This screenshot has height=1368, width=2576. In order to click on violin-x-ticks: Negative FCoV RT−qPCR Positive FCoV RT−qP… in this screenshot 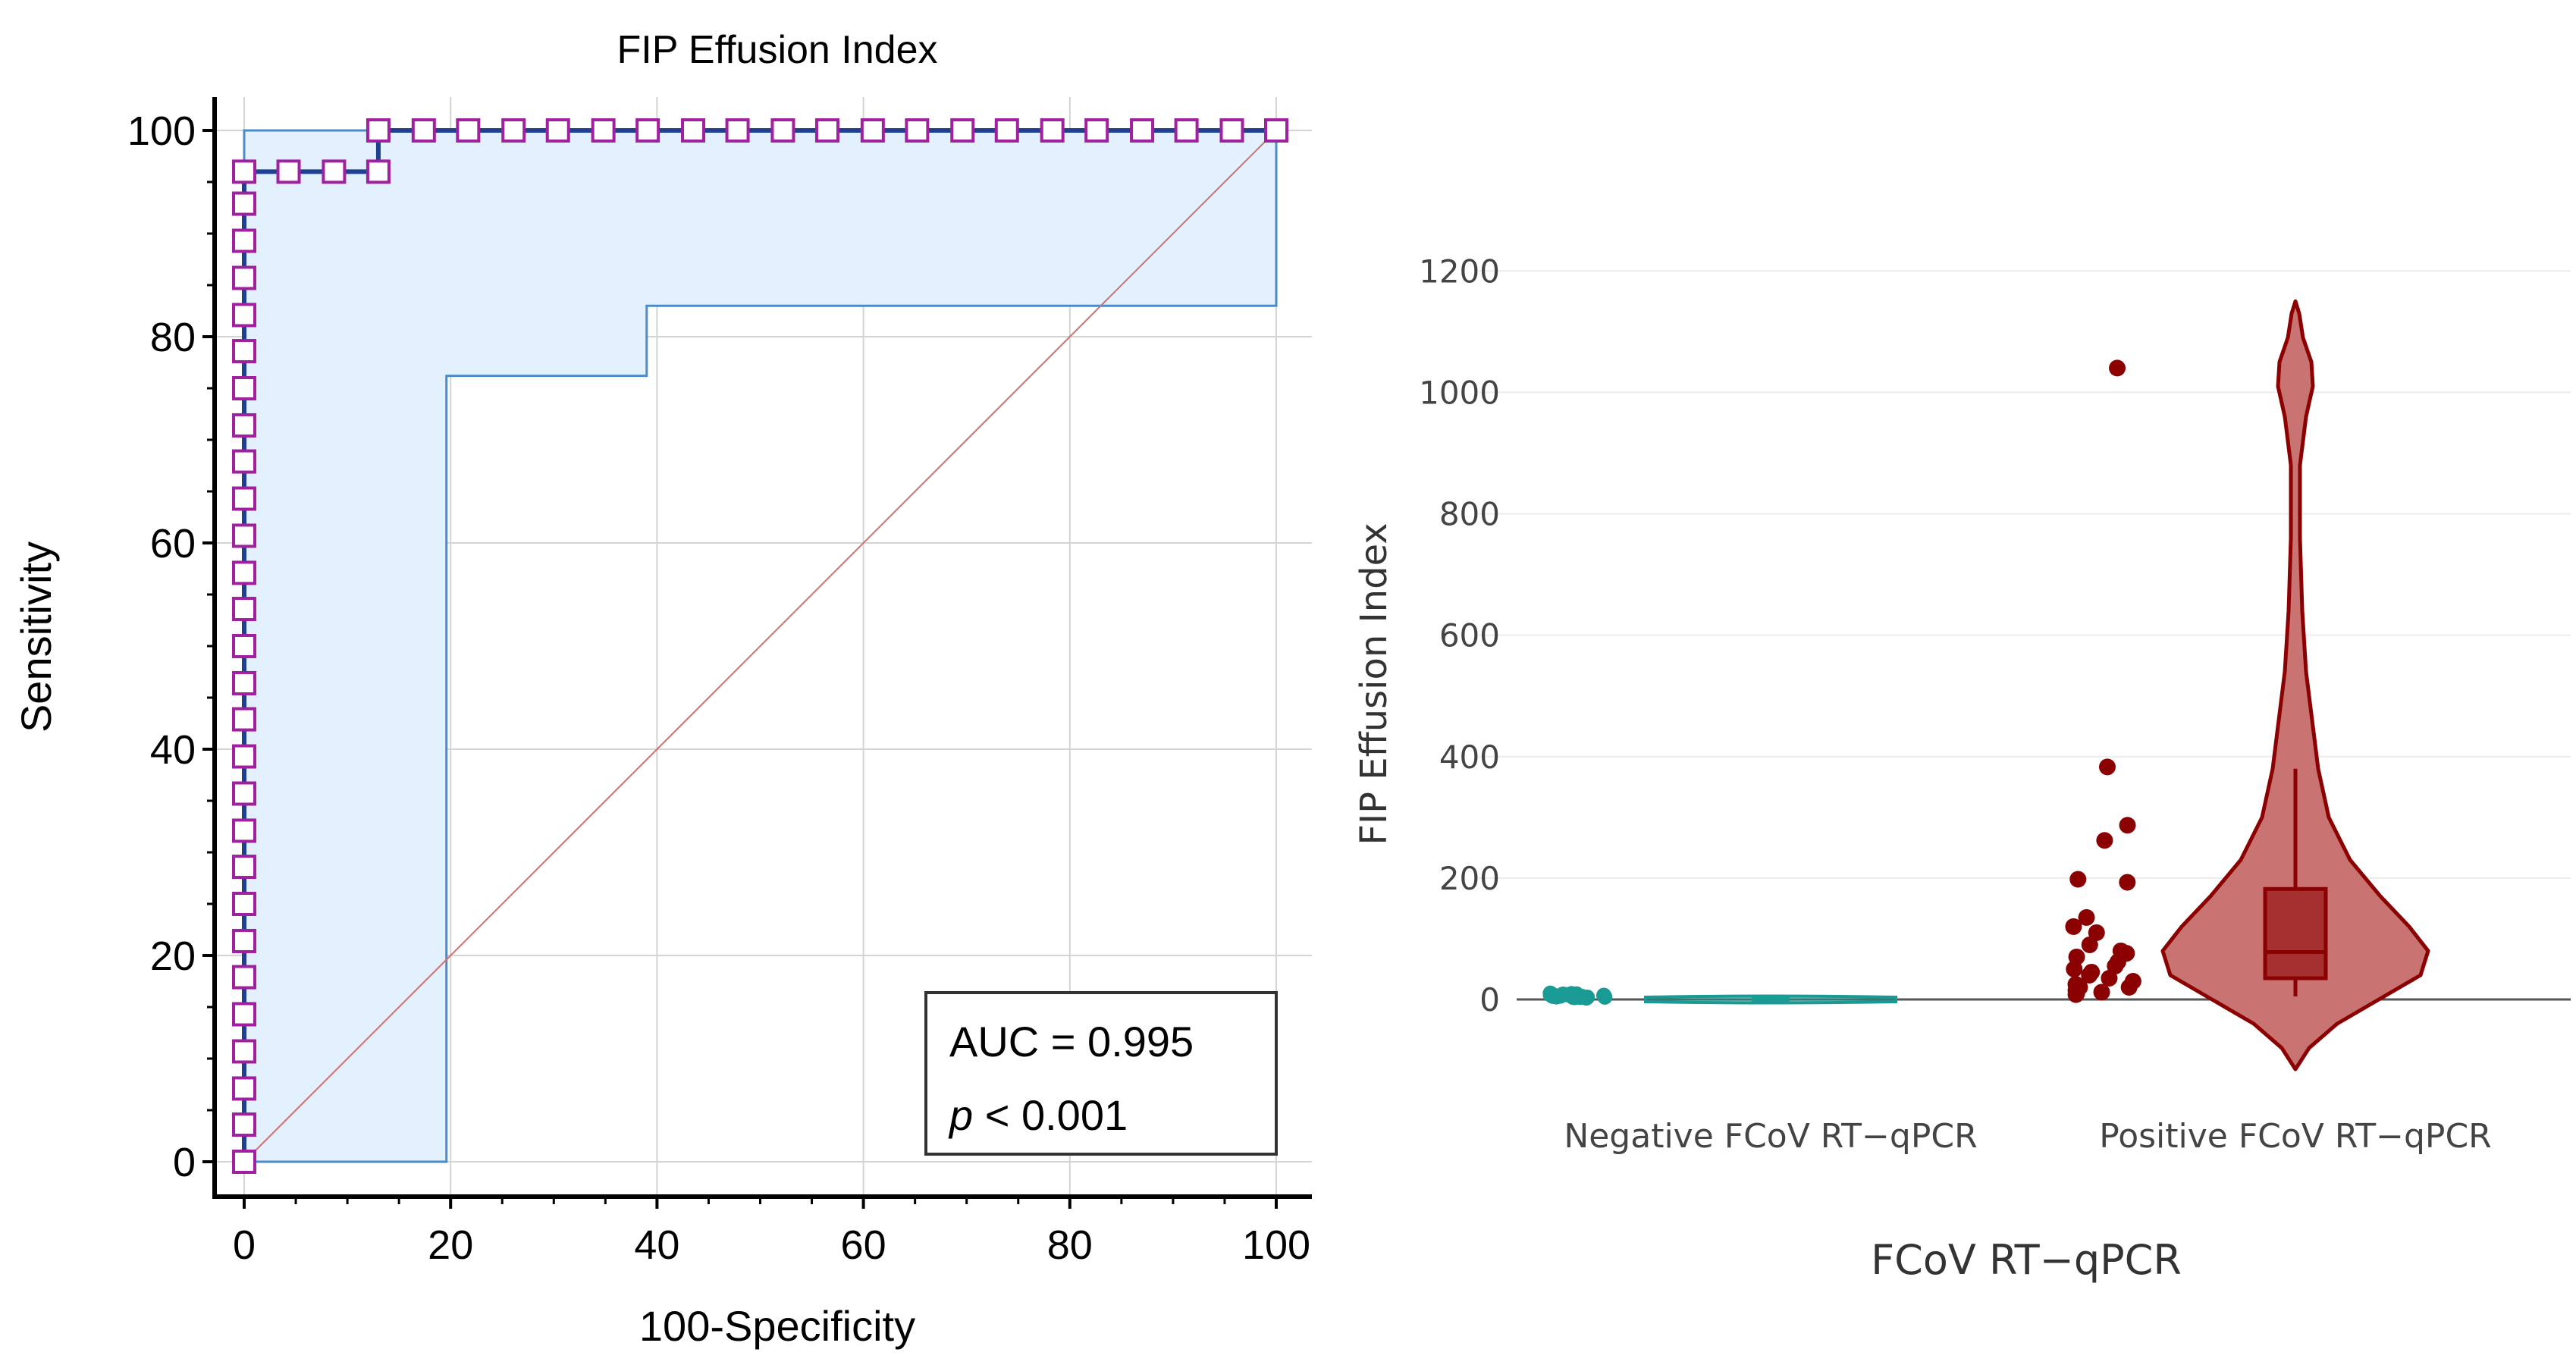, I will do `click(2027, 1136)`.